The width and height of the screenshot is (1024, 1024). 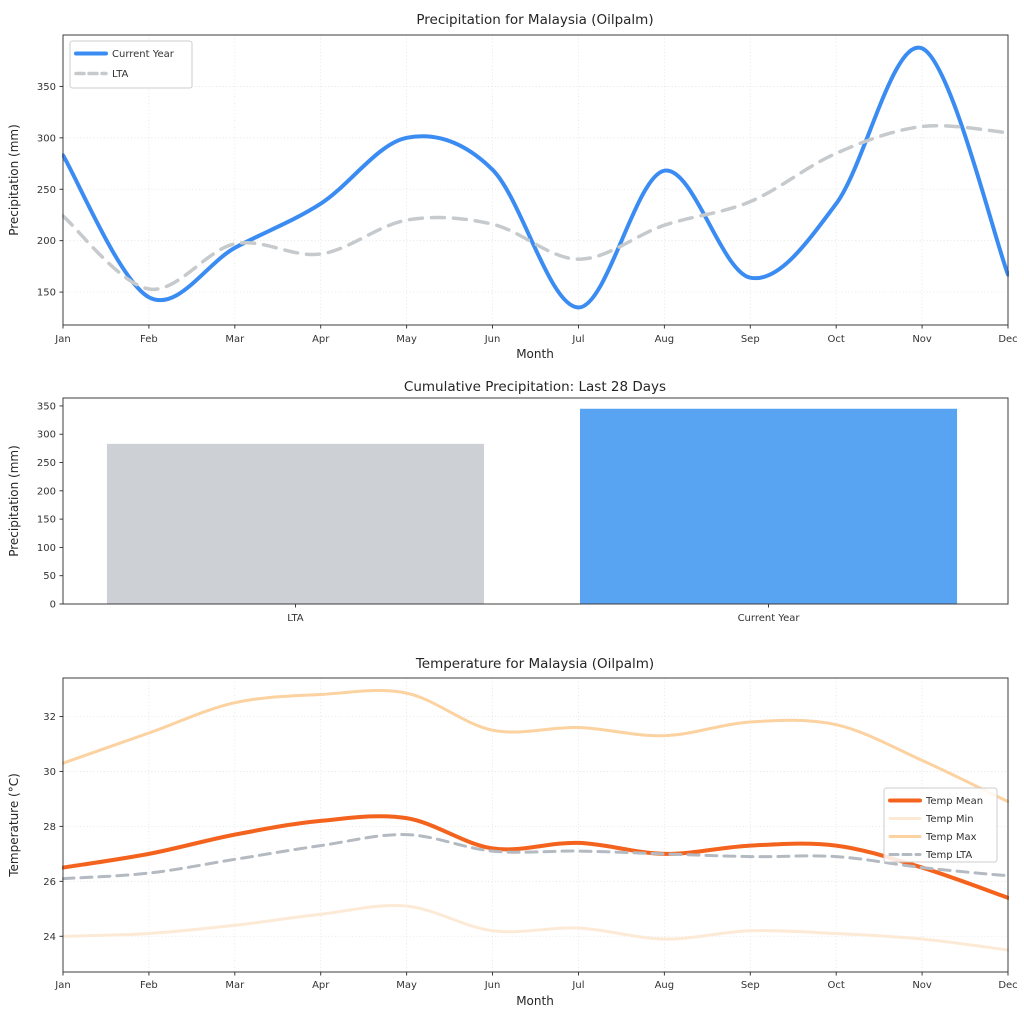 What do you see at coordinates (535, 746) in the screenshot?
I see `series-temp-max` at bounding box center [535, 746].